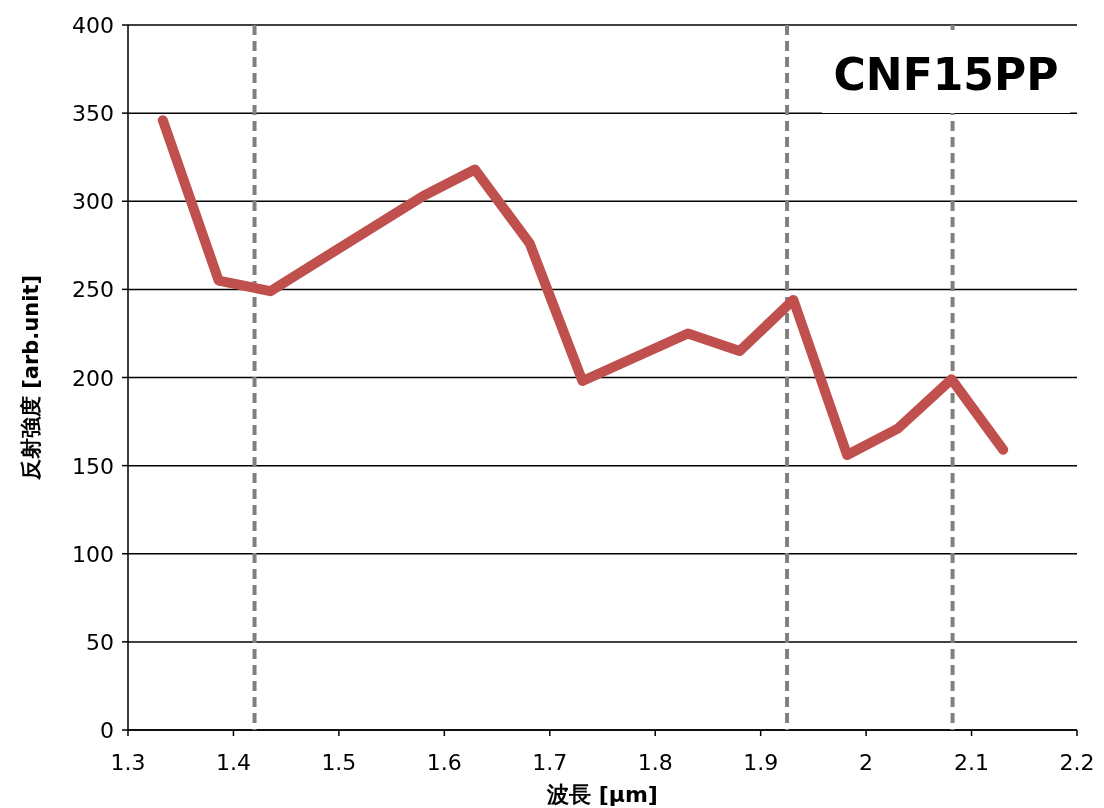 This screenshot has height=808, width=1104. I want to click on x-tick-label: 1.3, so click(128, 762).